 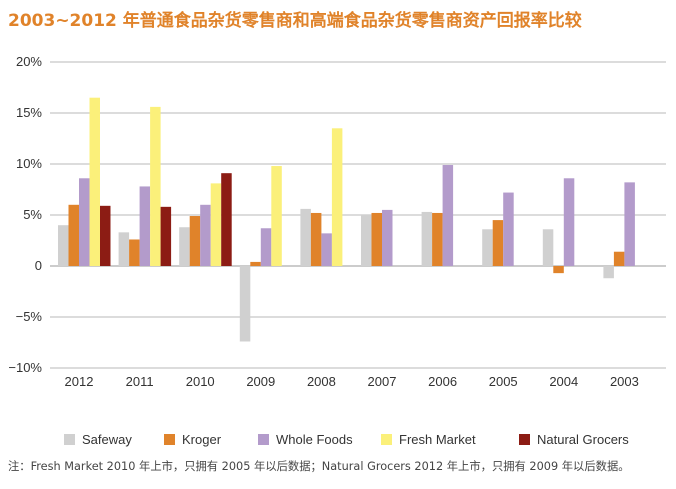 What do you see at coordinates (387, 237) in the screenshot?
I see `bar-whole-foods-2007` at bounding box center [387, 237].